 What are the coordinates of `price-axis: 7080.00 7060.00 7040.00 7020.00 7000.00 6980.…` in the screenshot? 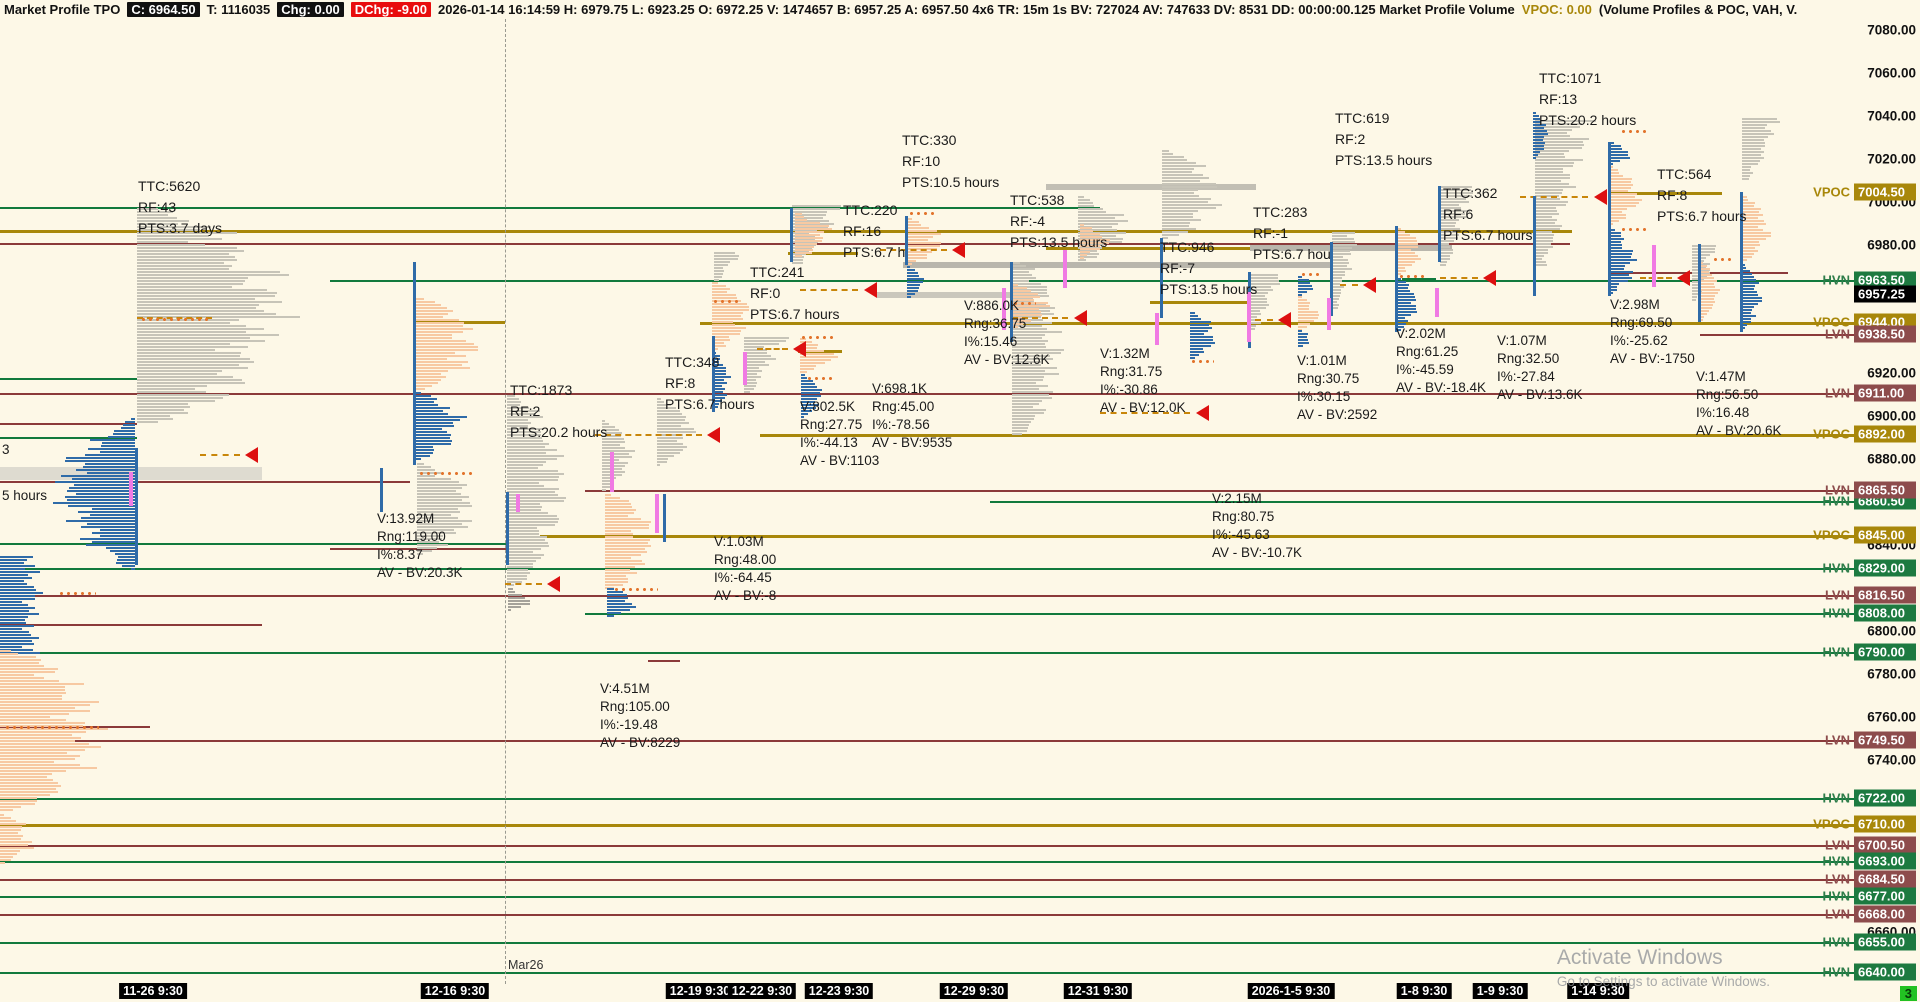 It's located at (1866, 500).